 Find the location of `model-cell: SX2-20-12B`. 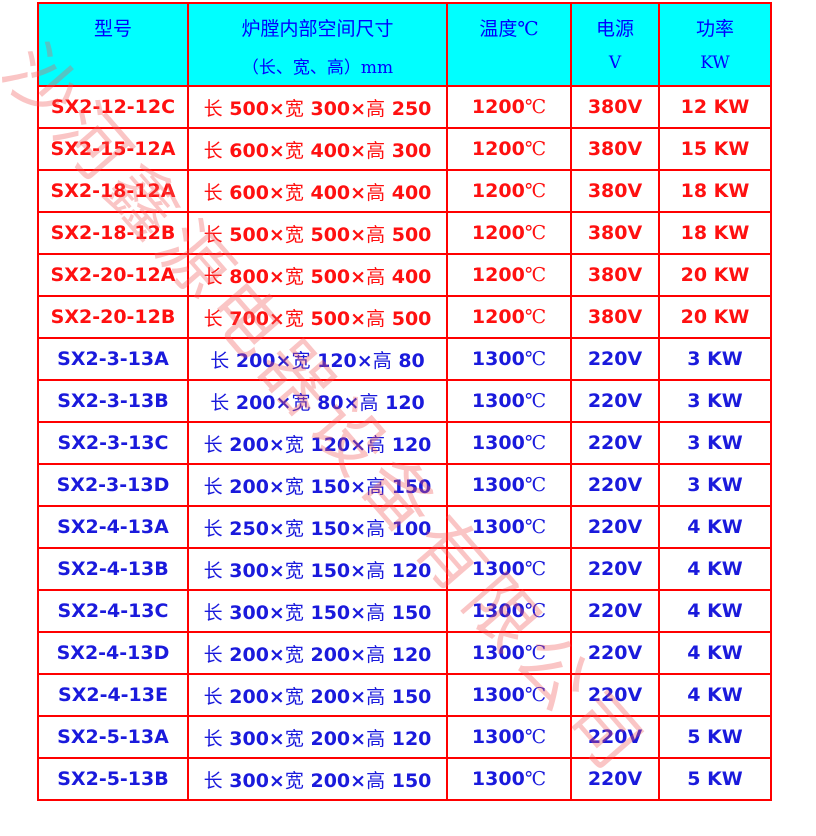

model-cell: SX2-20-12B is located at coordinates (113, 317).